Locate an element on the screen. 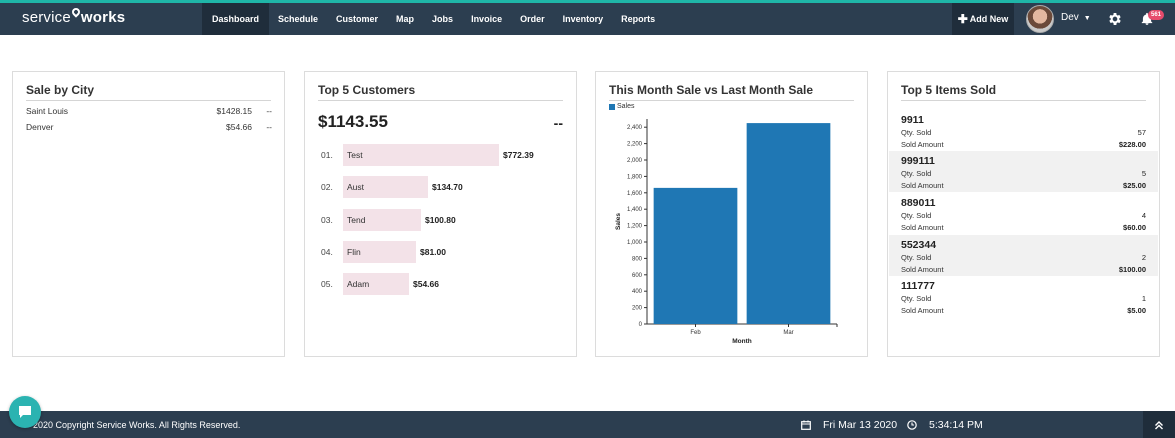 Image resolution: width=1175 pixels, height=438 pixels. item-row: 889011 Qty. Sold 4 Sold Amount $60.00 is located at coordinates (1023, 213).